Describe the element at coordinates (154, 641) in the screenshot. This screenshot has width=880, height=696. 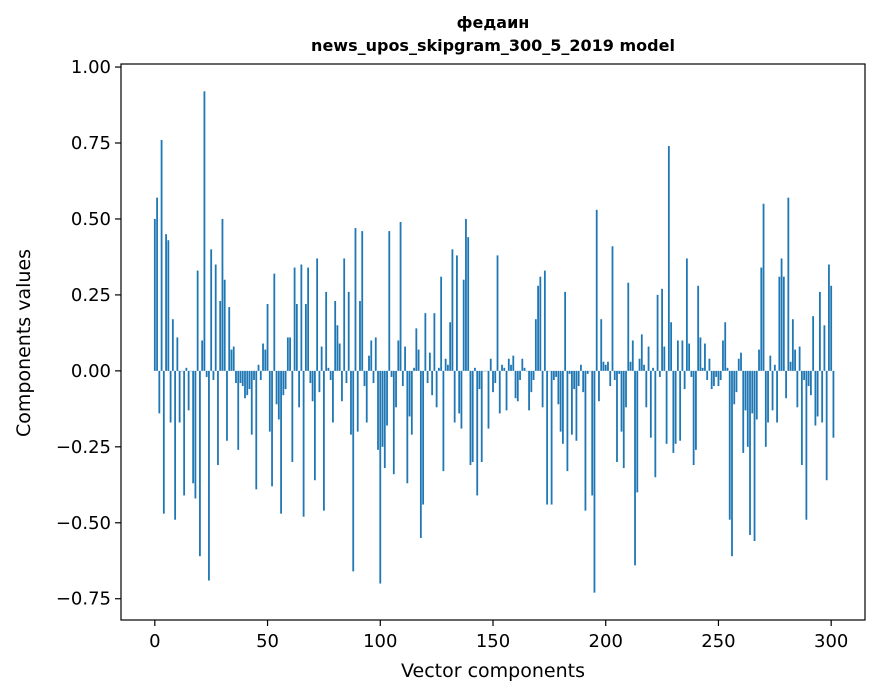
I see `x-tick-label: 0` at that location.